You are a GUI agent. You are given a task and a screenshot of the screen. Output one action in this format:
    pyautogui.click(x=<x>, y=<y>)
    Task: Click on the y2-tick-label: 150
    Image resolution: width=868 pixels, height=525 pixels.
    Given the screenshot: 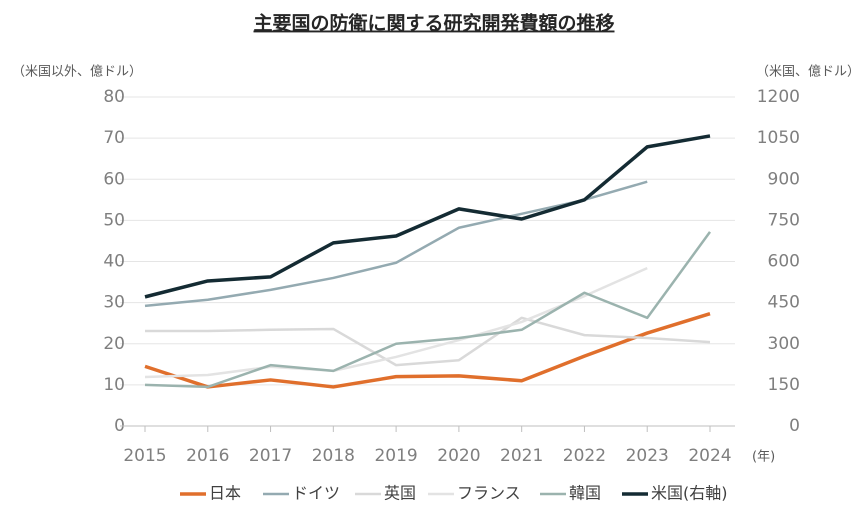 What is the action you would take?
    pyautogui.click(x=784, y=385)
    